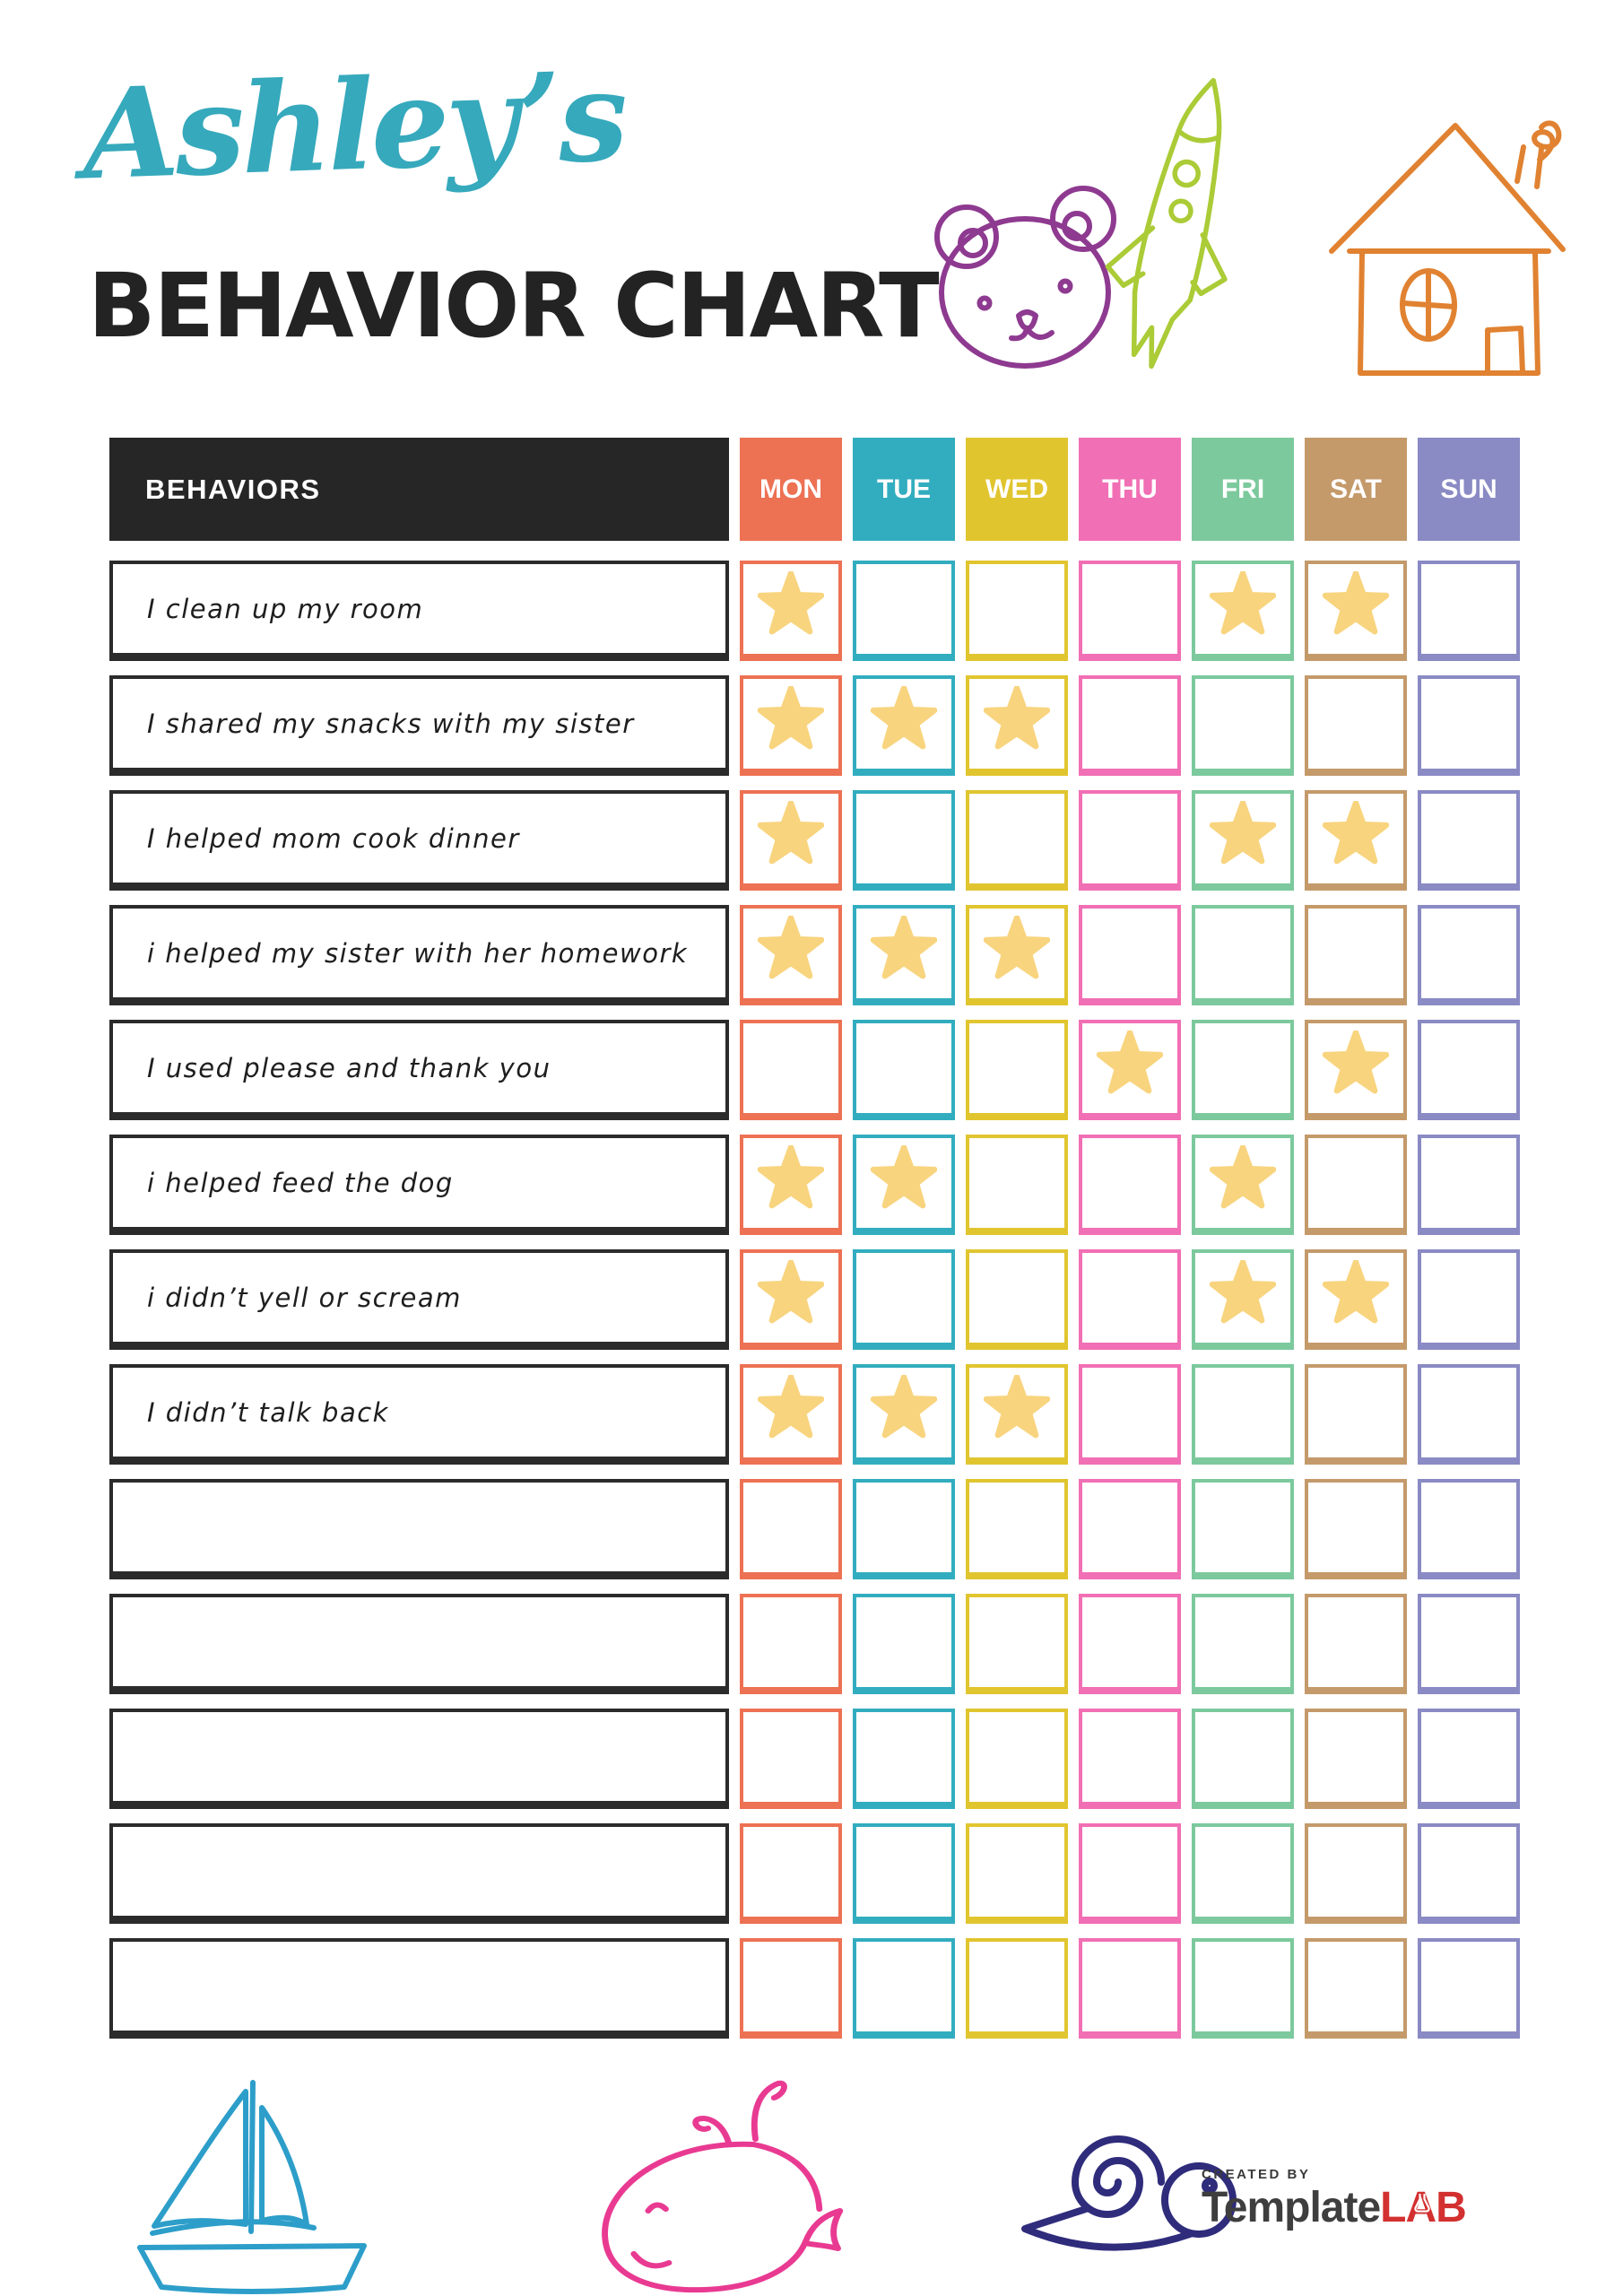  What do you see at coordinates (1017, 489) in the screenshot?
I see `day-header-wed: WED` at bounding box center [1017, 489].